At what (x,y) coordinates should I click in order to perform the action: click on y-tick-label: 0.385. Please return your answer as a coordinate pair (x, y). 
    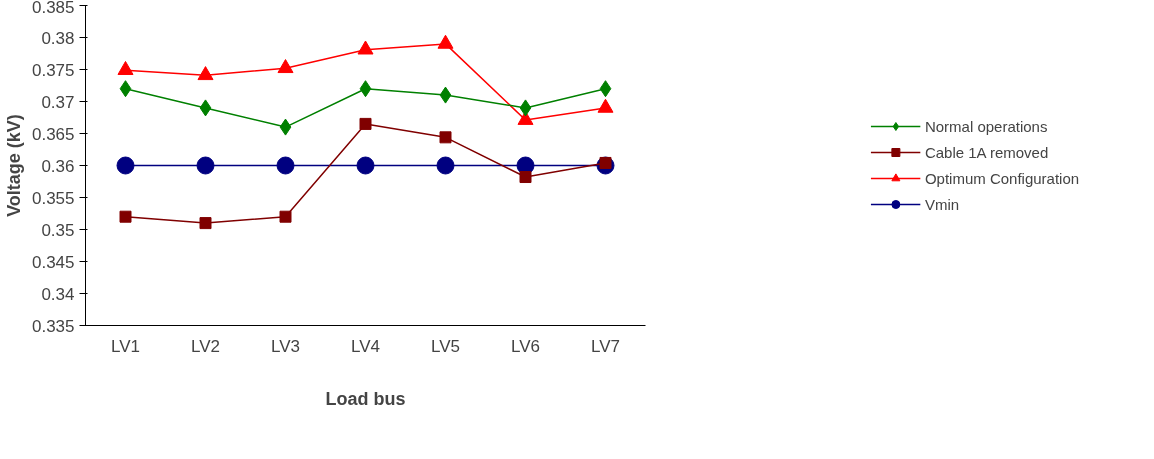
    Looking at the image, I should click on (53, 8).